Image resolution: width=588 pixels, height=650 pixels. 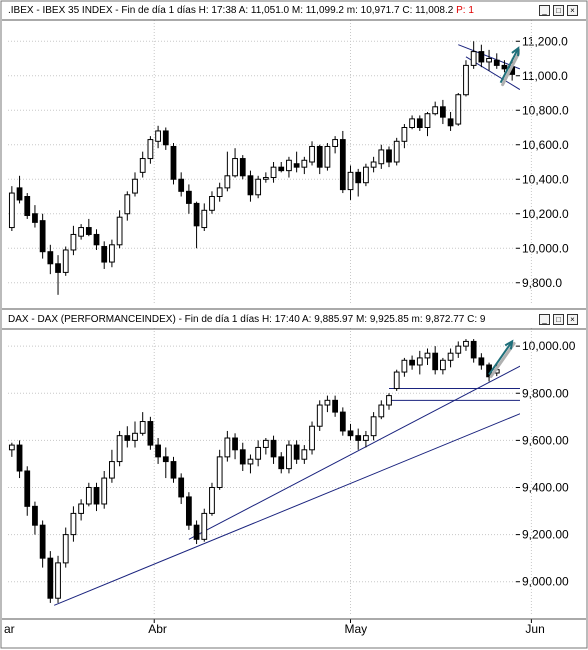 What do you see at coordinates (545, 110) in the screenshot?
I see `ibex-ytick-label: 10,800.0` at bounding box center [545, 110].